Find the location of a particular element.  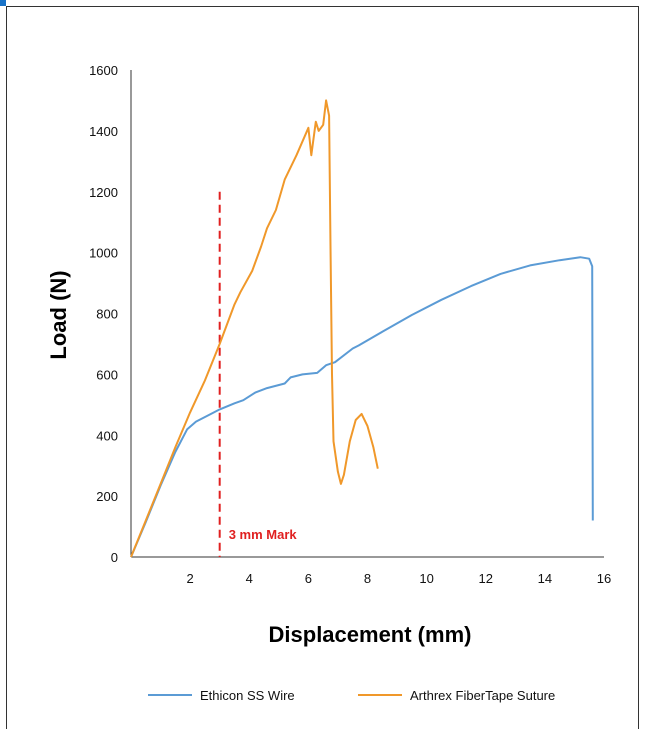

x-tick-label: 2 is located at coordinates (190, 578).